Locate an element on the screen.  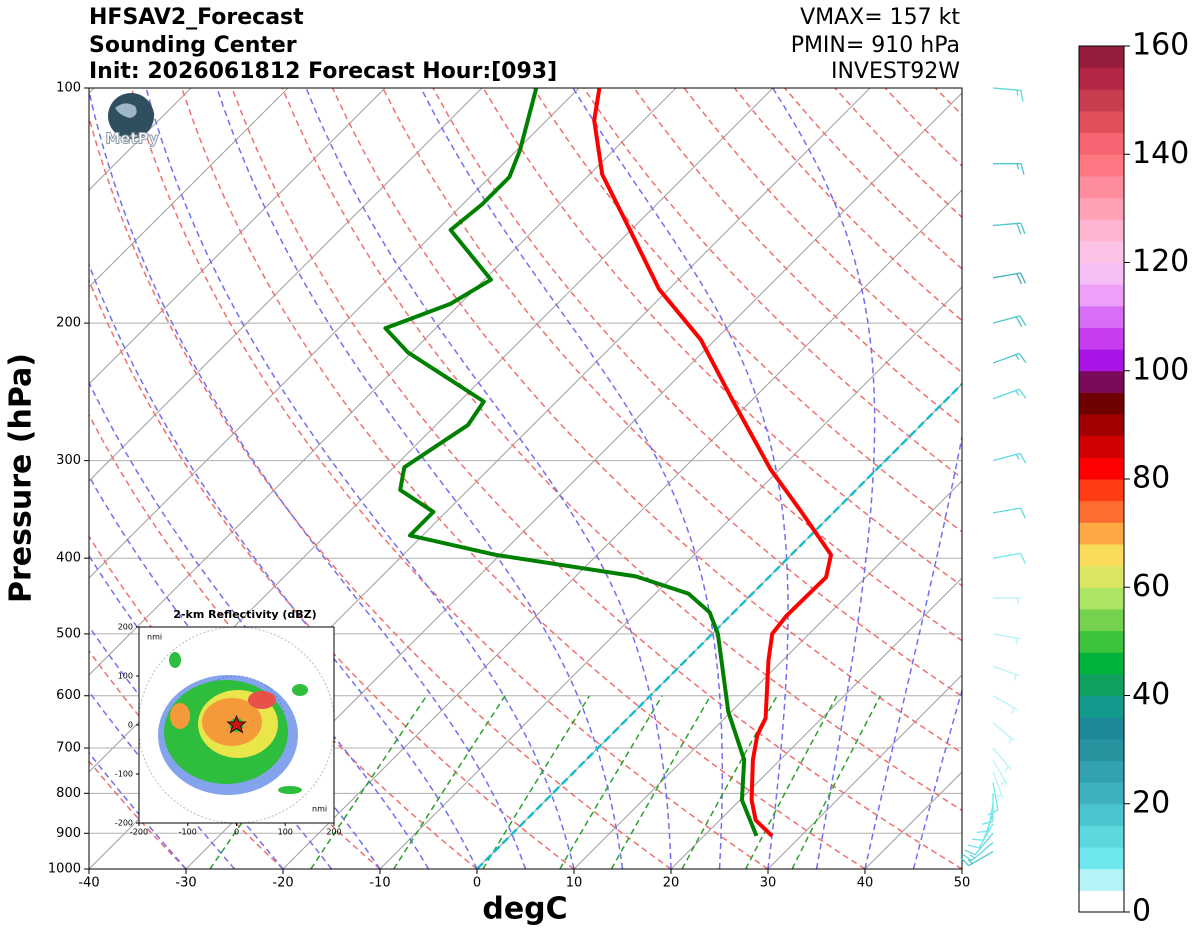
colorbar-tick-label: 40 is located at coordinates (1151, 694).